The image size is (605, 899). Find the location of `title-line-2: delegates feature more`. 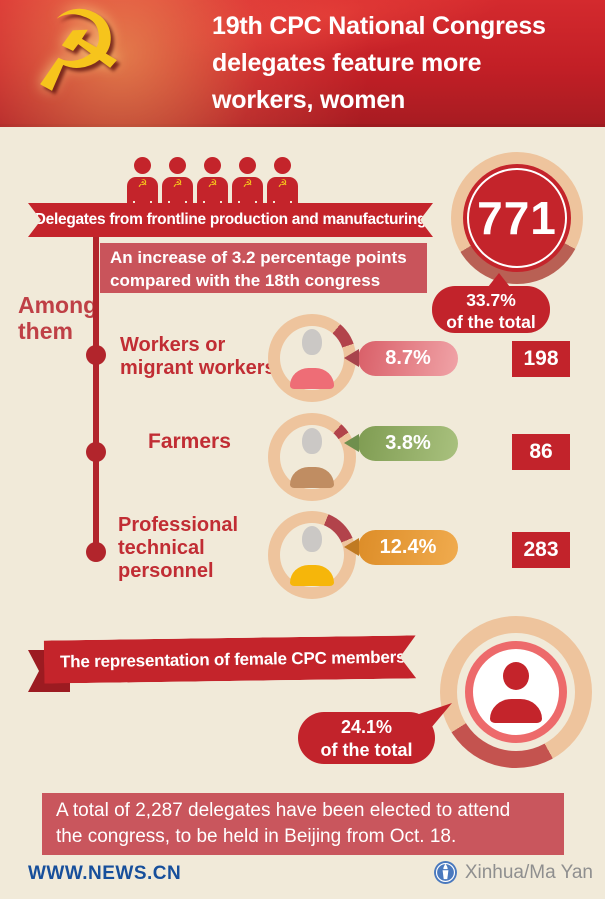

title-line-2: delegates feature more is located at coordinates (347, 63).